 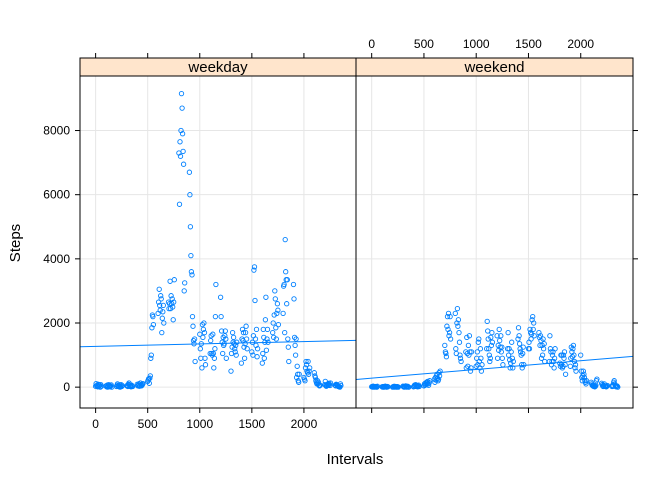 I want to click on x-tick-label: 2000, so click(x=580, y=44).